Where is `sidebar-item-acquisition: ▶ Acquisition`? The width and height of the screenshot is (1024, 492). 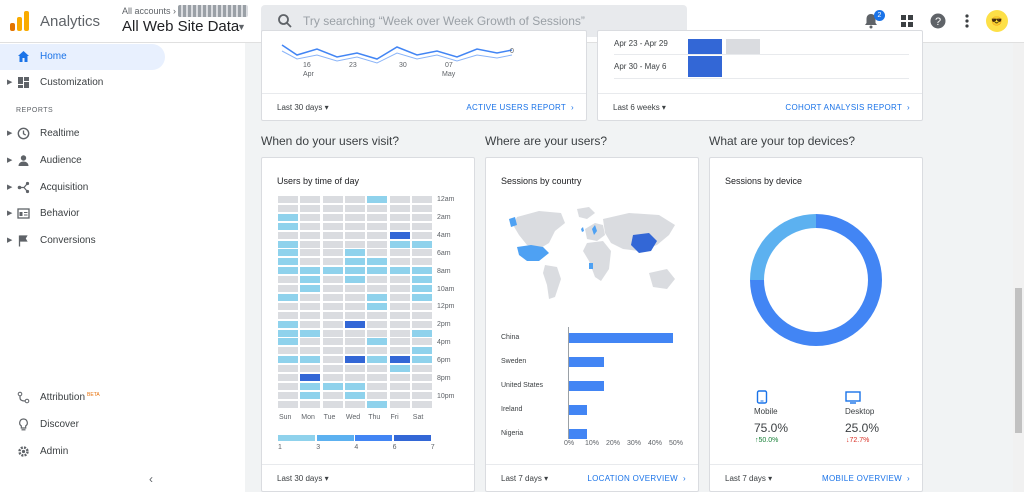
sidebar-item-acquisition: ▶ Acquisition is located at coordinates (82, 188).